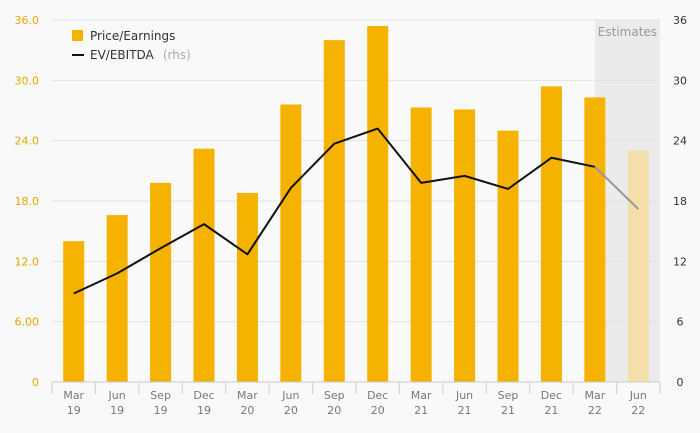 This screenshot has height=433, width=700. Describe the element at coordinates (627, 32) in the screenshot. I see `estimates-label: Estimates` at that location.